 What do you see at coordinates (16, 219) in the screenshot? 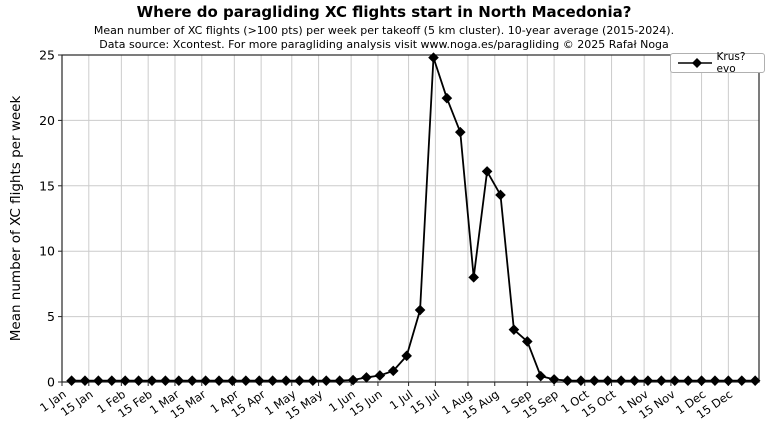
I see `y-axis-label: Mean number of XC flights per week` at bounding box center [16, 219].